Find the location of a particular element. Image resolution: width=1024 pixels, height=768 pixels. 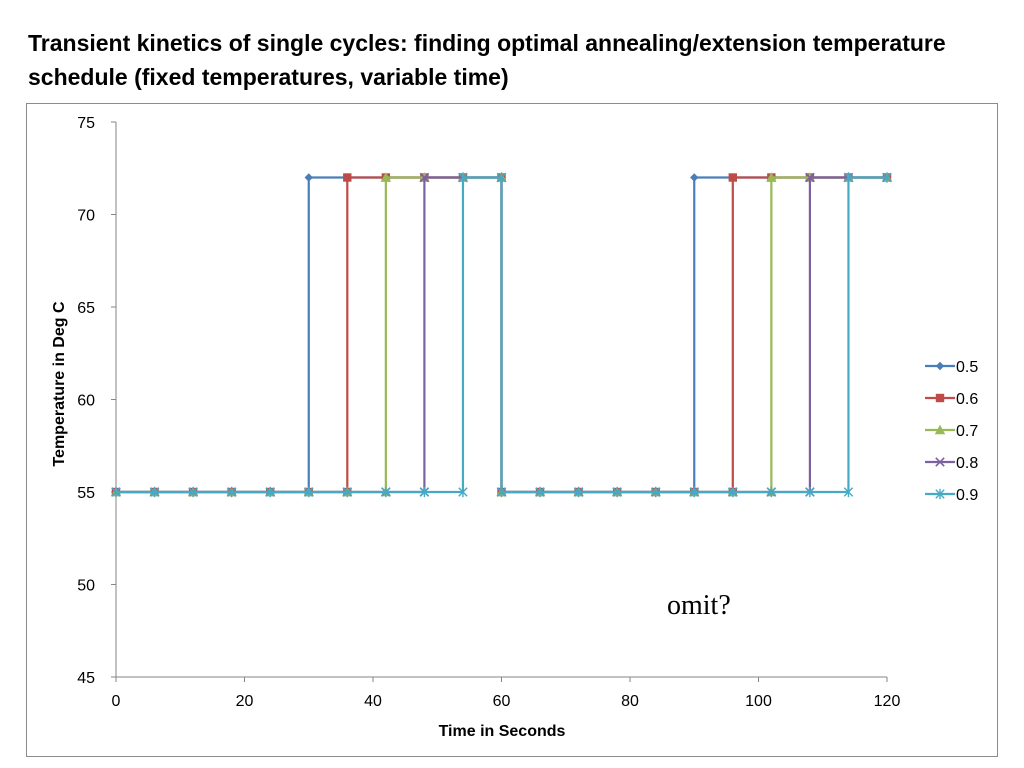

legend-label: 0.8 is located at coordinates (967, 463).